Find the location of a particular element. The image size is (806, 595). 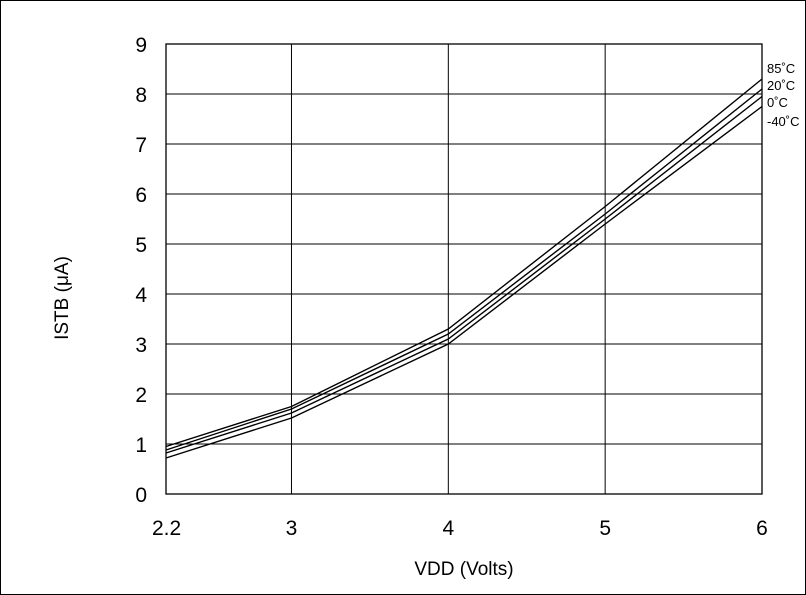

legend-layer: 85˚C 20˚C 0˚C -40˚C is located at coordinates (783, 95).